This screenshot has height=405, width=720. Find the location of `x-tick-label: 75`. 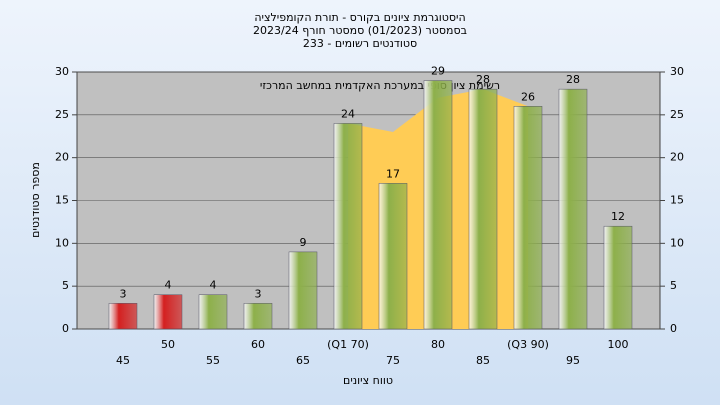

x-tick-label: 75 is located at coordinates (393, 360).